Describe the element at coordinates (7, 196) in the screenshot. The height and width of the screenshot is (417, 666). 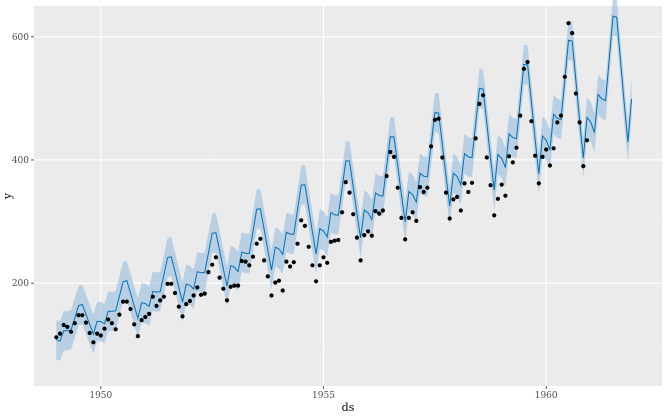
I see `y-axis-title: y` at that location.